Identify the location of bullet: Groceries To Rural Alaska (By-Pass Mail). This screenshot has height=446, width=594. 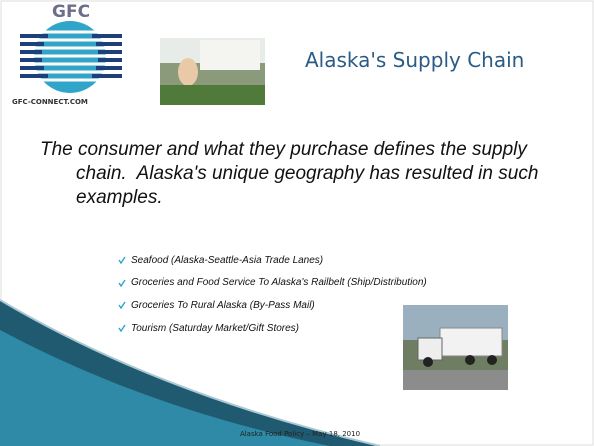
(272, 305).